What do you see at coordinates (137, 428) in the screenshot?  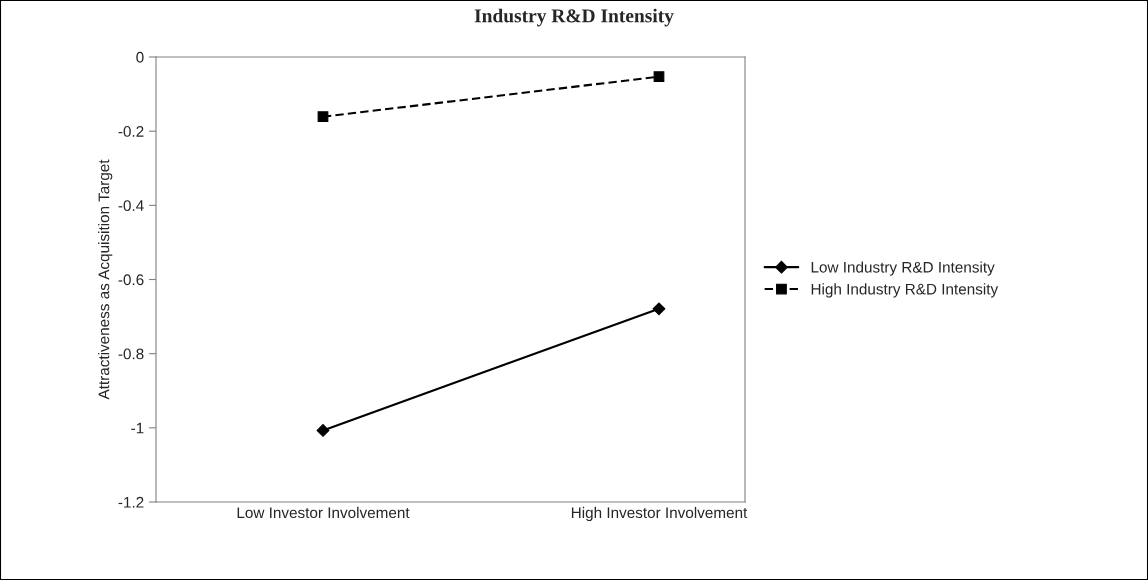 I see `y-tick-label: -1` at bounding box center [137, 428].